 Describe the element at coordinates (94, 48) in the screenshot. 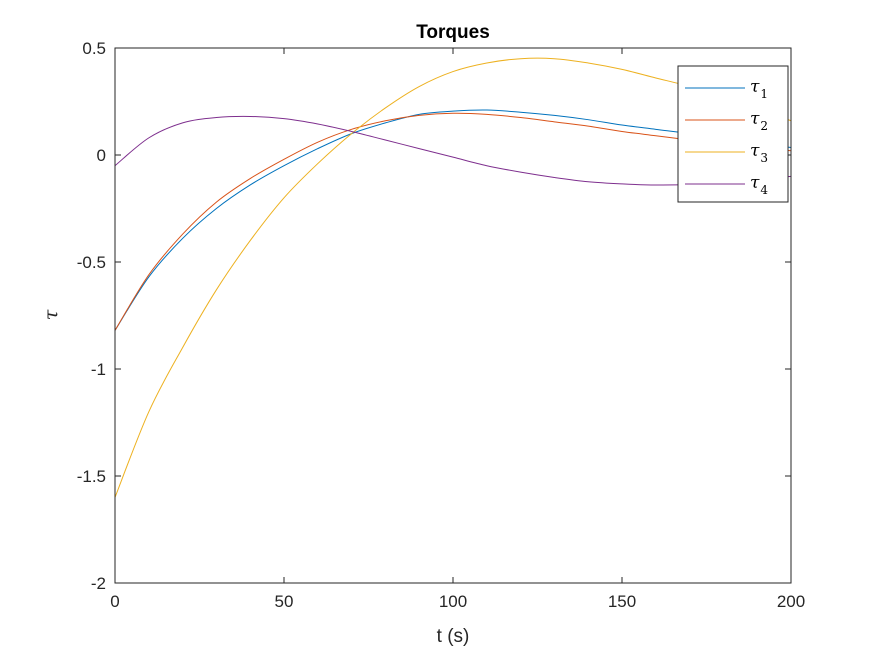

I see `y-tick-label: 0.5` at that location.